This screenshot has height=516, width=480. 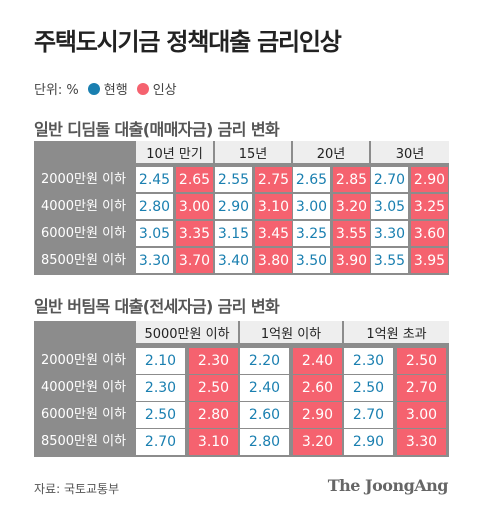 What do you see at coordinates (264, 361) in the screenshot?
I see `table2-current-value: 2.20` at bounding box center [264, 361].